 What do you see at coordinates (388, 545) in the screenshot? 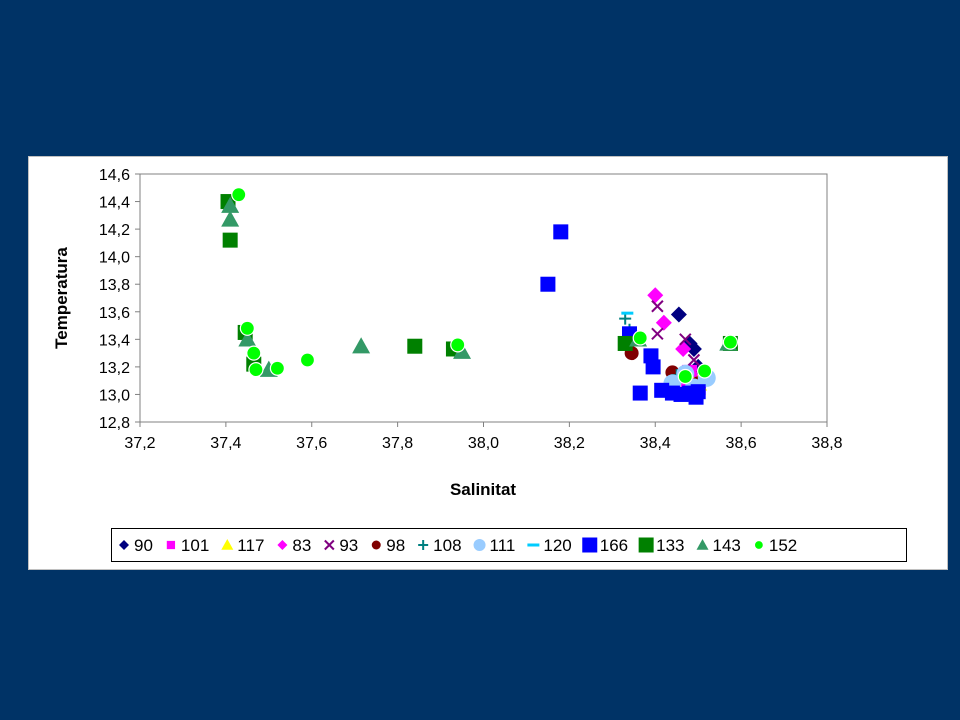
I see `legend-item-98: 98` at bounding box center [388, 545].